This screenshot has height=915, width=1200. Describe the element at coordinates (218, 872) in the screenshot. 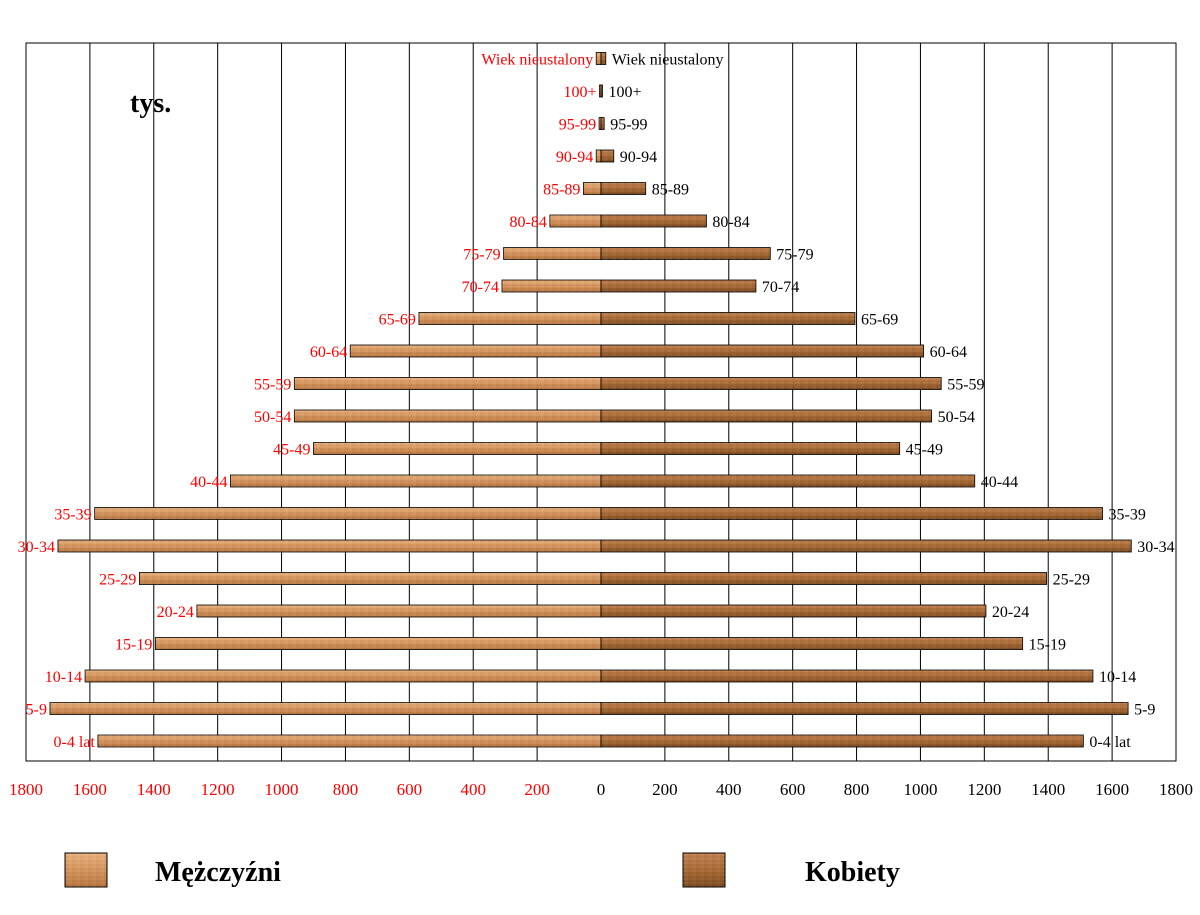

I see `legend-label-men: Mężczyźni` at that location.